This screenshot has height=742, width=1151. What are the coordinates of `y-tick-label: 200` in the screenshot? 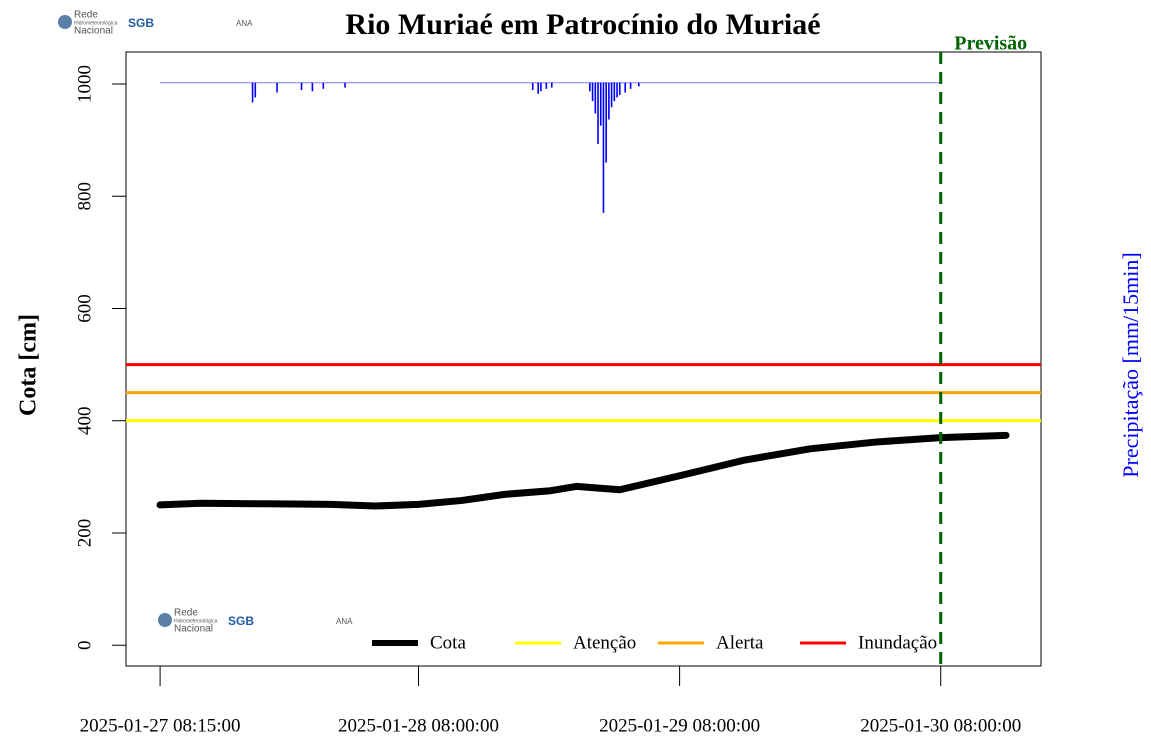 It's located at (84, 533).